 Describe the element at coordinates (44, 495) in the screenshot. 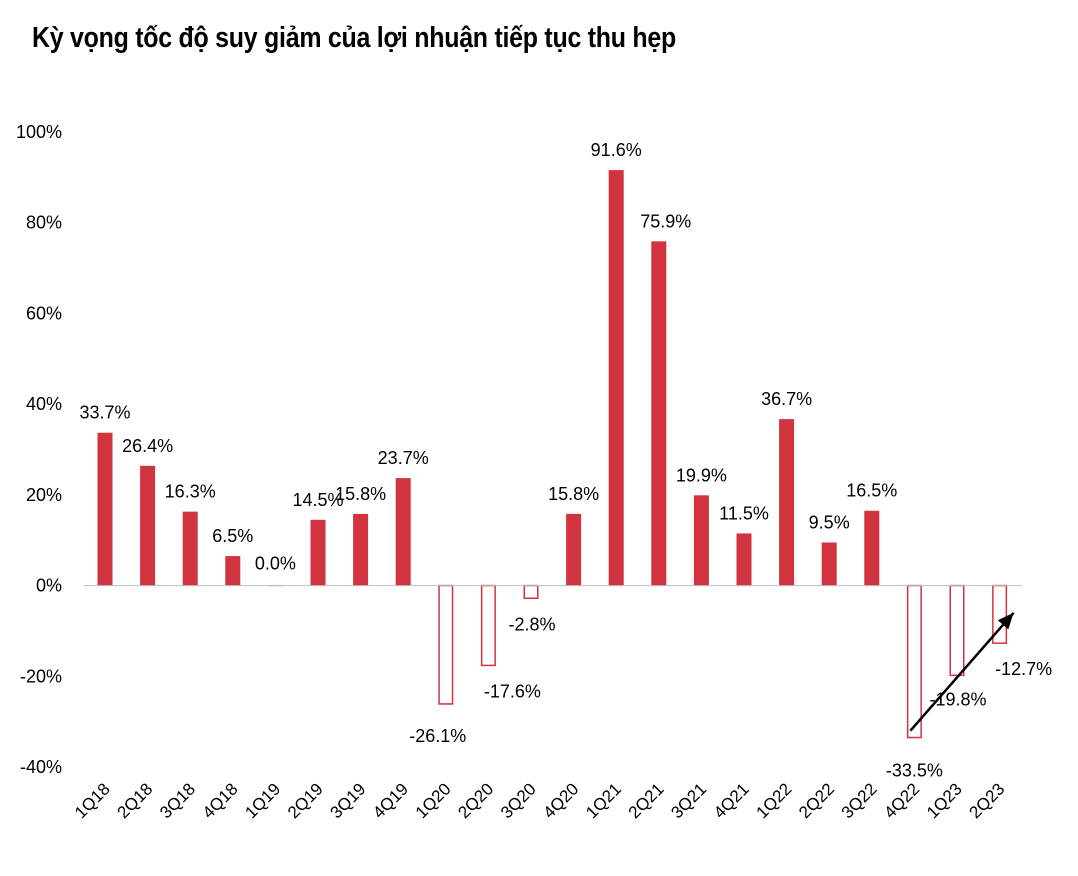

I see `y-tick-label: 20%` at that location.